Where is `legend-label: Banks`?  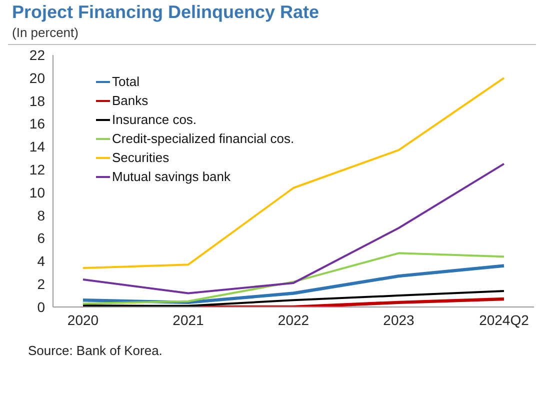
legend-label: Banks is located at coordinates (130, 101).